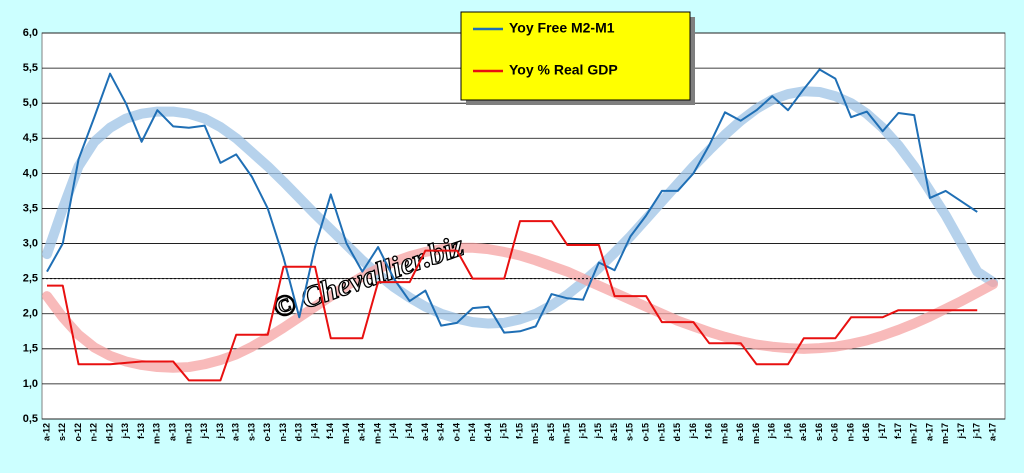  Describe the element at coordinates (30, 384) in the screenshot. I see `y-tick-label: 1,0` at that location.